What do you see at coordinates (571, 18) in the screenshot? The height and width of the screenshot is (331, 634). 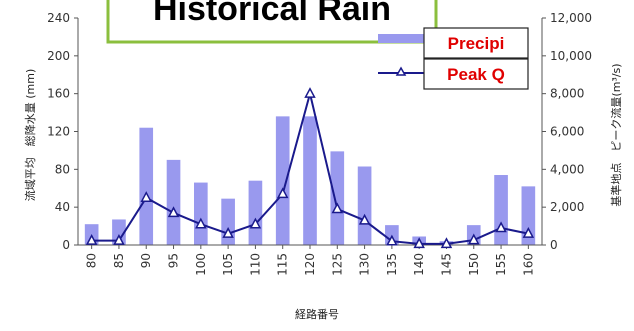 I see `y-right-tick-label: 12,000` at bounding box center [571, 18].